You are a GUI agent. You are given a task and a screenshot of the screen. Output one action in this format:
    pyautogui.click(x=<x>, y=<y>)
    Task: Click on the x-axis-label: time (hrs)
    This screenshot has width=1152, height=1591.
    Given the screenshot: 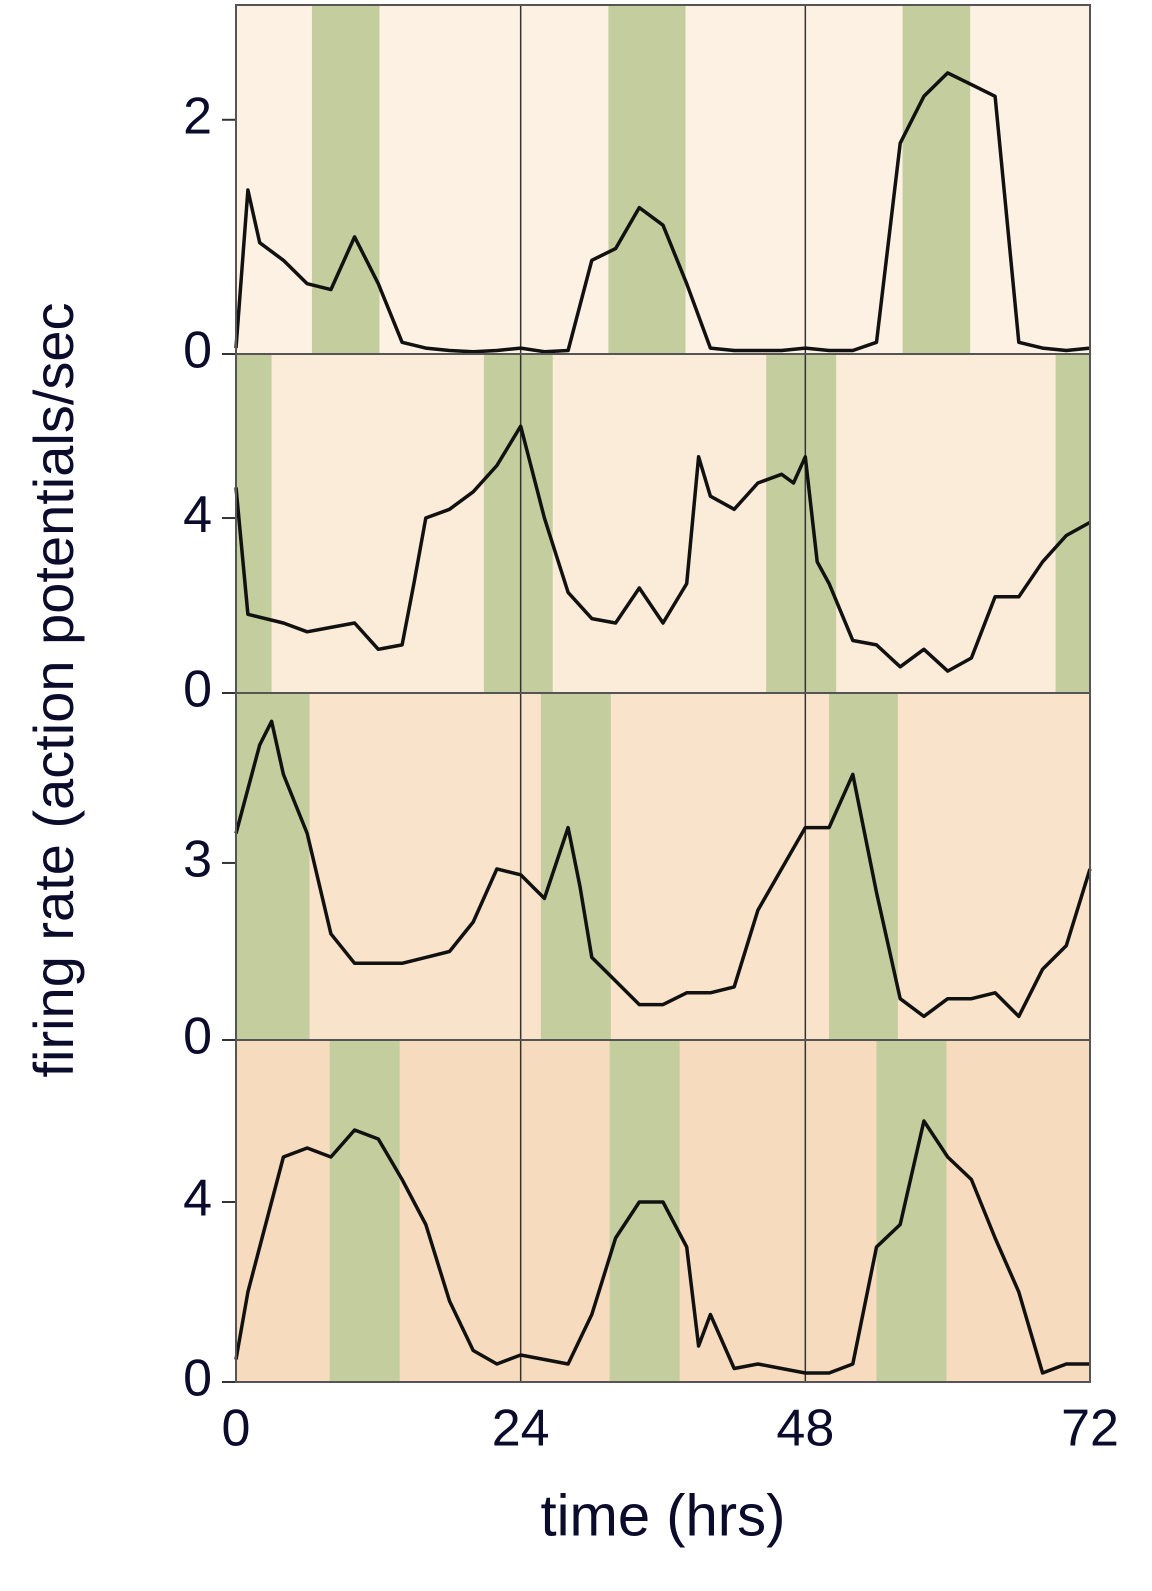 What is the action you would take?
    pyautogui.click(x=663, y=1515)
    